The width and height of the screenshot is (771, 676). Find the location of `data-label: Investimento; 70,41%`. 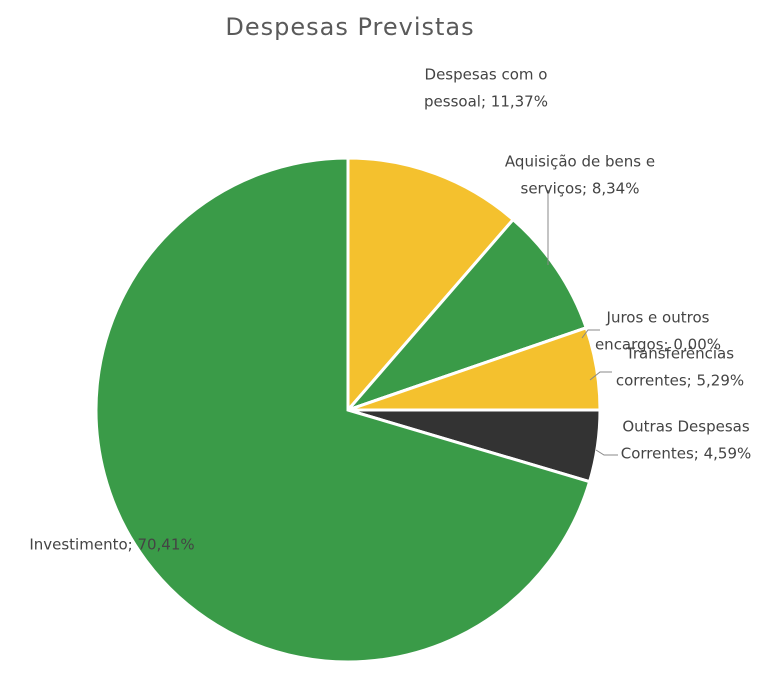

data-label: Investimento; 70,41% is located at coordinates (111, 545).